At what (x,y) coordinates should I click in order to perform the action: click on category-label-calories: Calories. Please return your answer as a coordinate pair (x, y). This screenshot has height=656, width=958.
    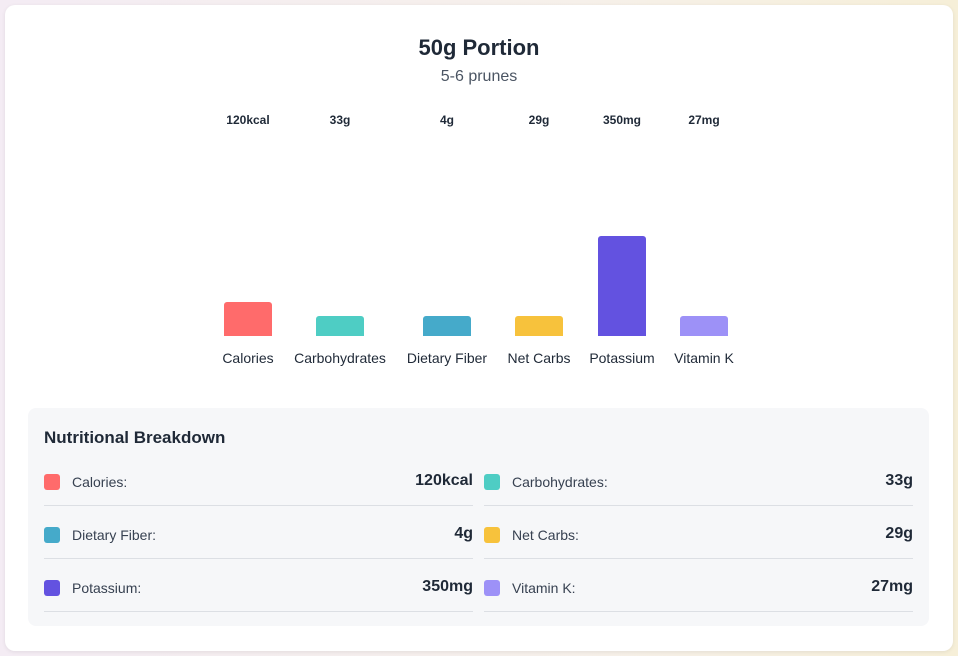
    Looking at the image, I should click on (248, 358).